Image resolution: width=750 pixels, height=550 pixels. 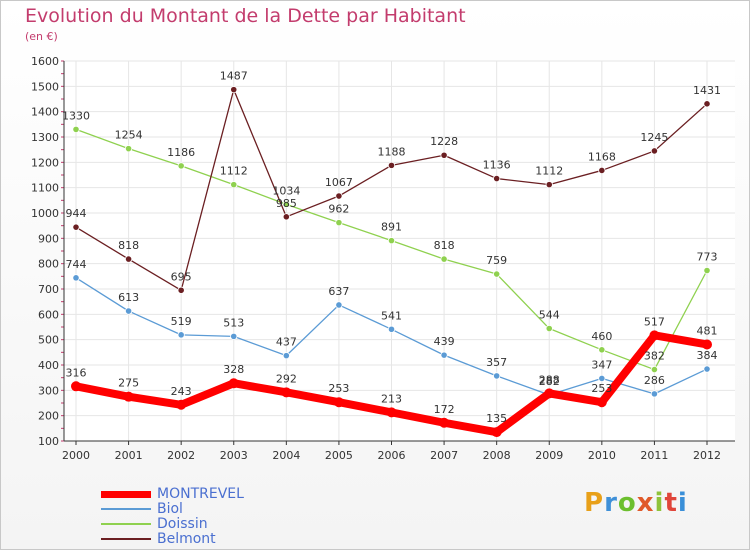 What do you see at coordinates (48, 340) in the screenshot?
I see `y-tick-label: 500` at bounding box center [48, 340].